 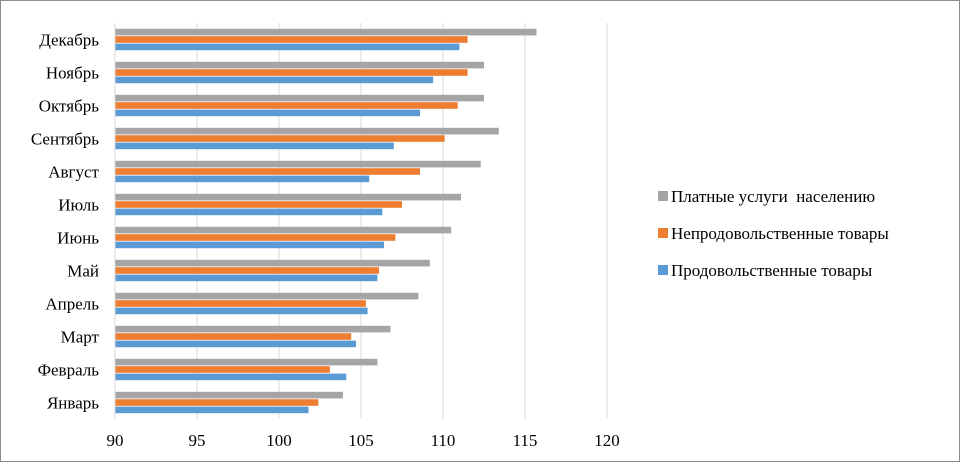 I want to click on category-label: Август, so click(x=73, y=172).